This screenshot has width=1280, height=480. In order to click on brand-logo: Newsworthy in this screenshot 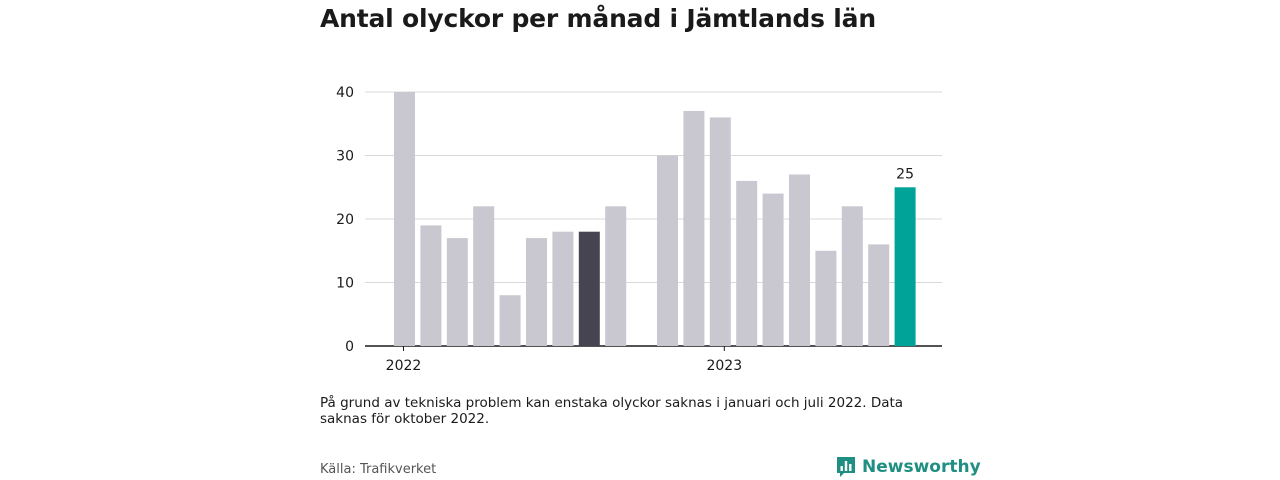, I will do `click(908, 467)`.